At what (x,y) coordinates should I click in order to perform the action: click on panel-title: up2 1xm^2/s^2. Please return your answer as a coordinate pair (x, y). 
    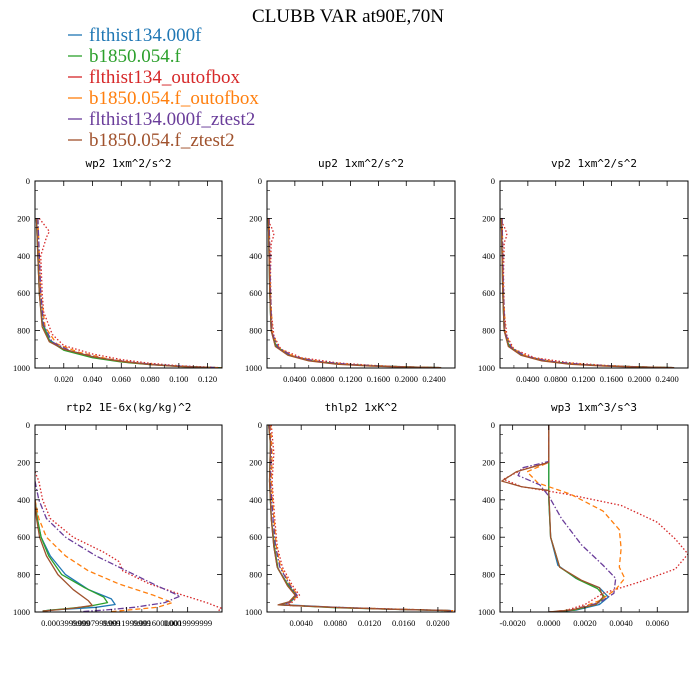
    Looking at the image, I should click on (361, 163).